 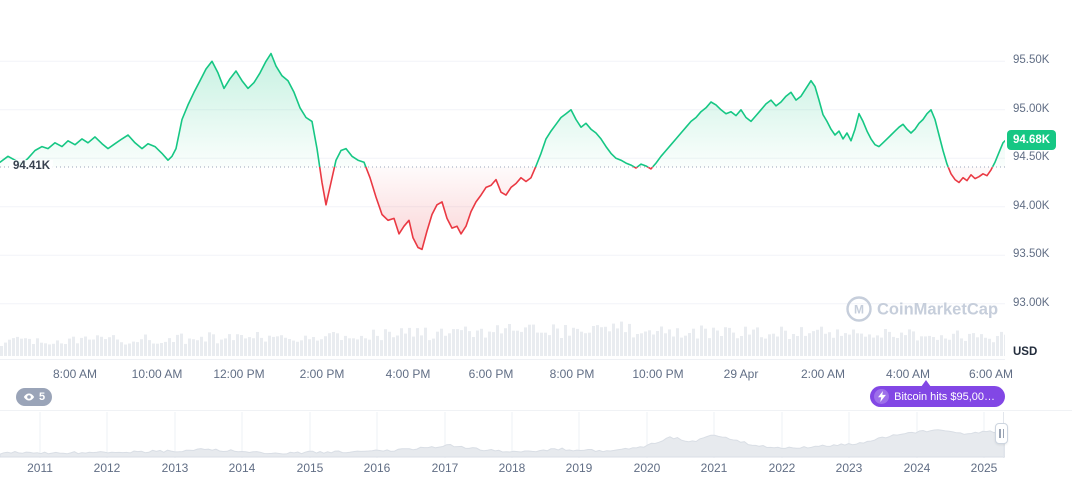 What do you see at coordinates (29, 397) in the screenshot?
I see `eye-icon` at bounding box center [29, 397].